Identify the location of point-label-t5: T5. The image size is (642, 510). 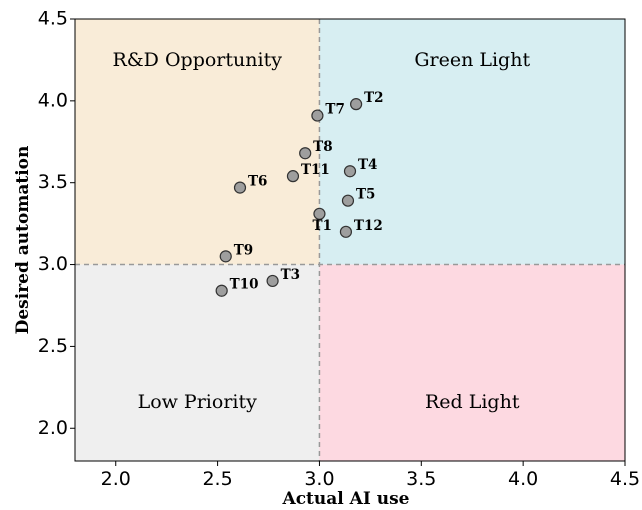
(365, 195).